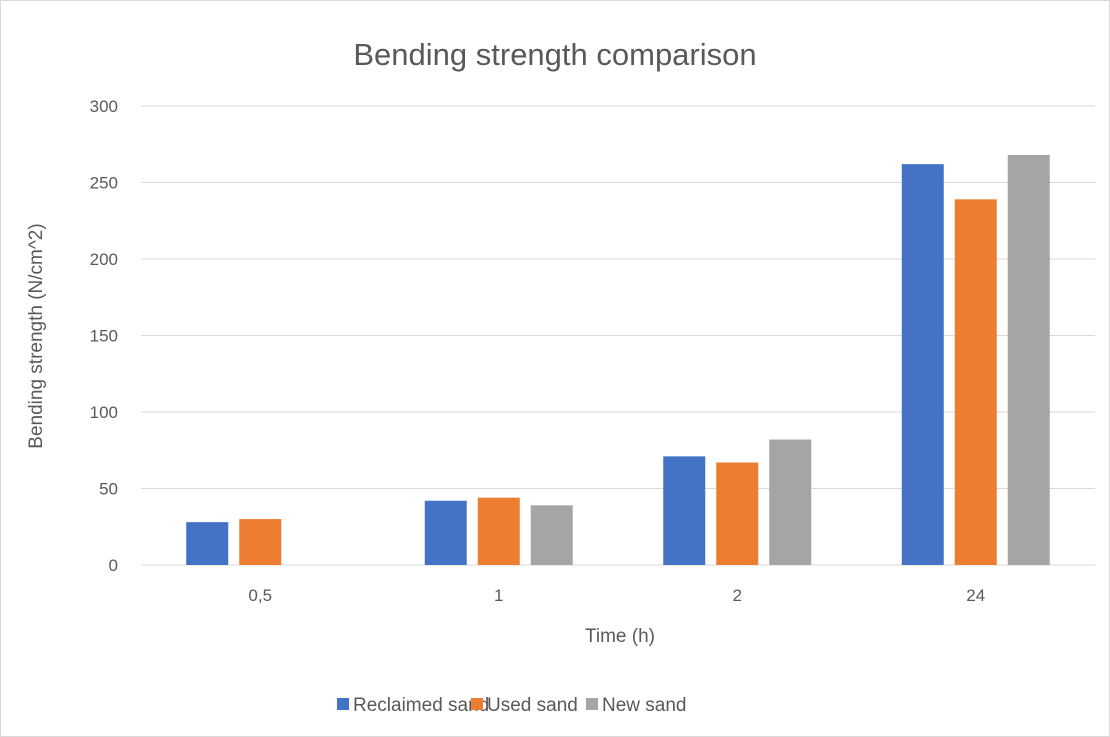 This screenshot has width=1110, height=737. I want to click on x-tick-label: 24, so click(975, 595).